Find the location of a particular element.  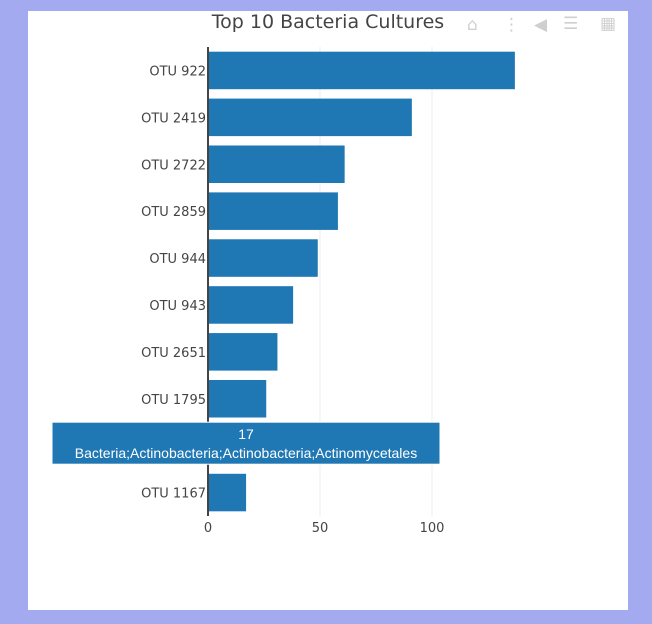

x-tick-label: 50 is located at coordinates (320, 528).